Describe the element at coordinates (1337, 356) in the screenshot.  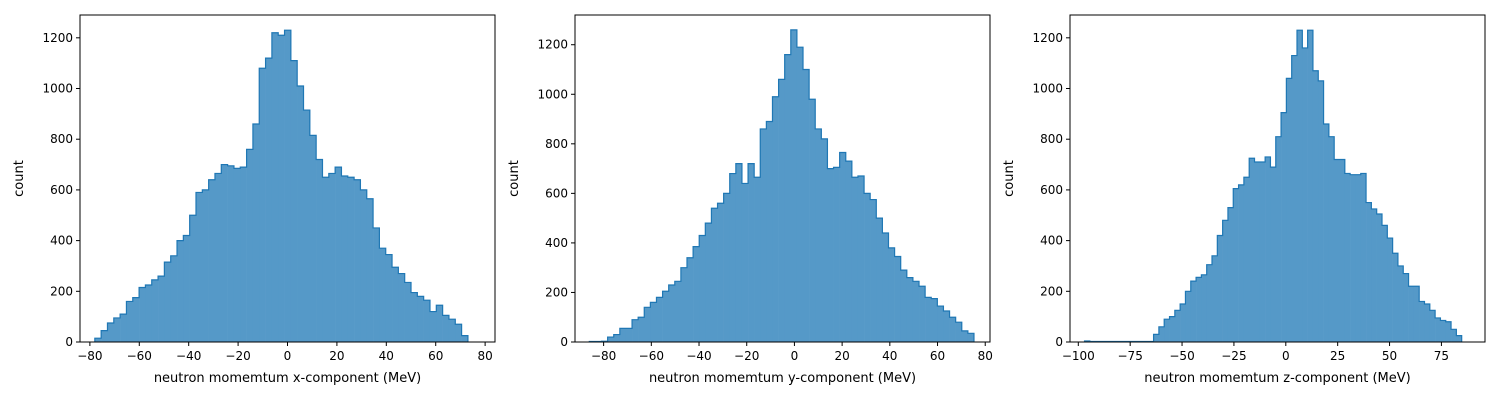
I see `x-tick-label: 25` at that location.